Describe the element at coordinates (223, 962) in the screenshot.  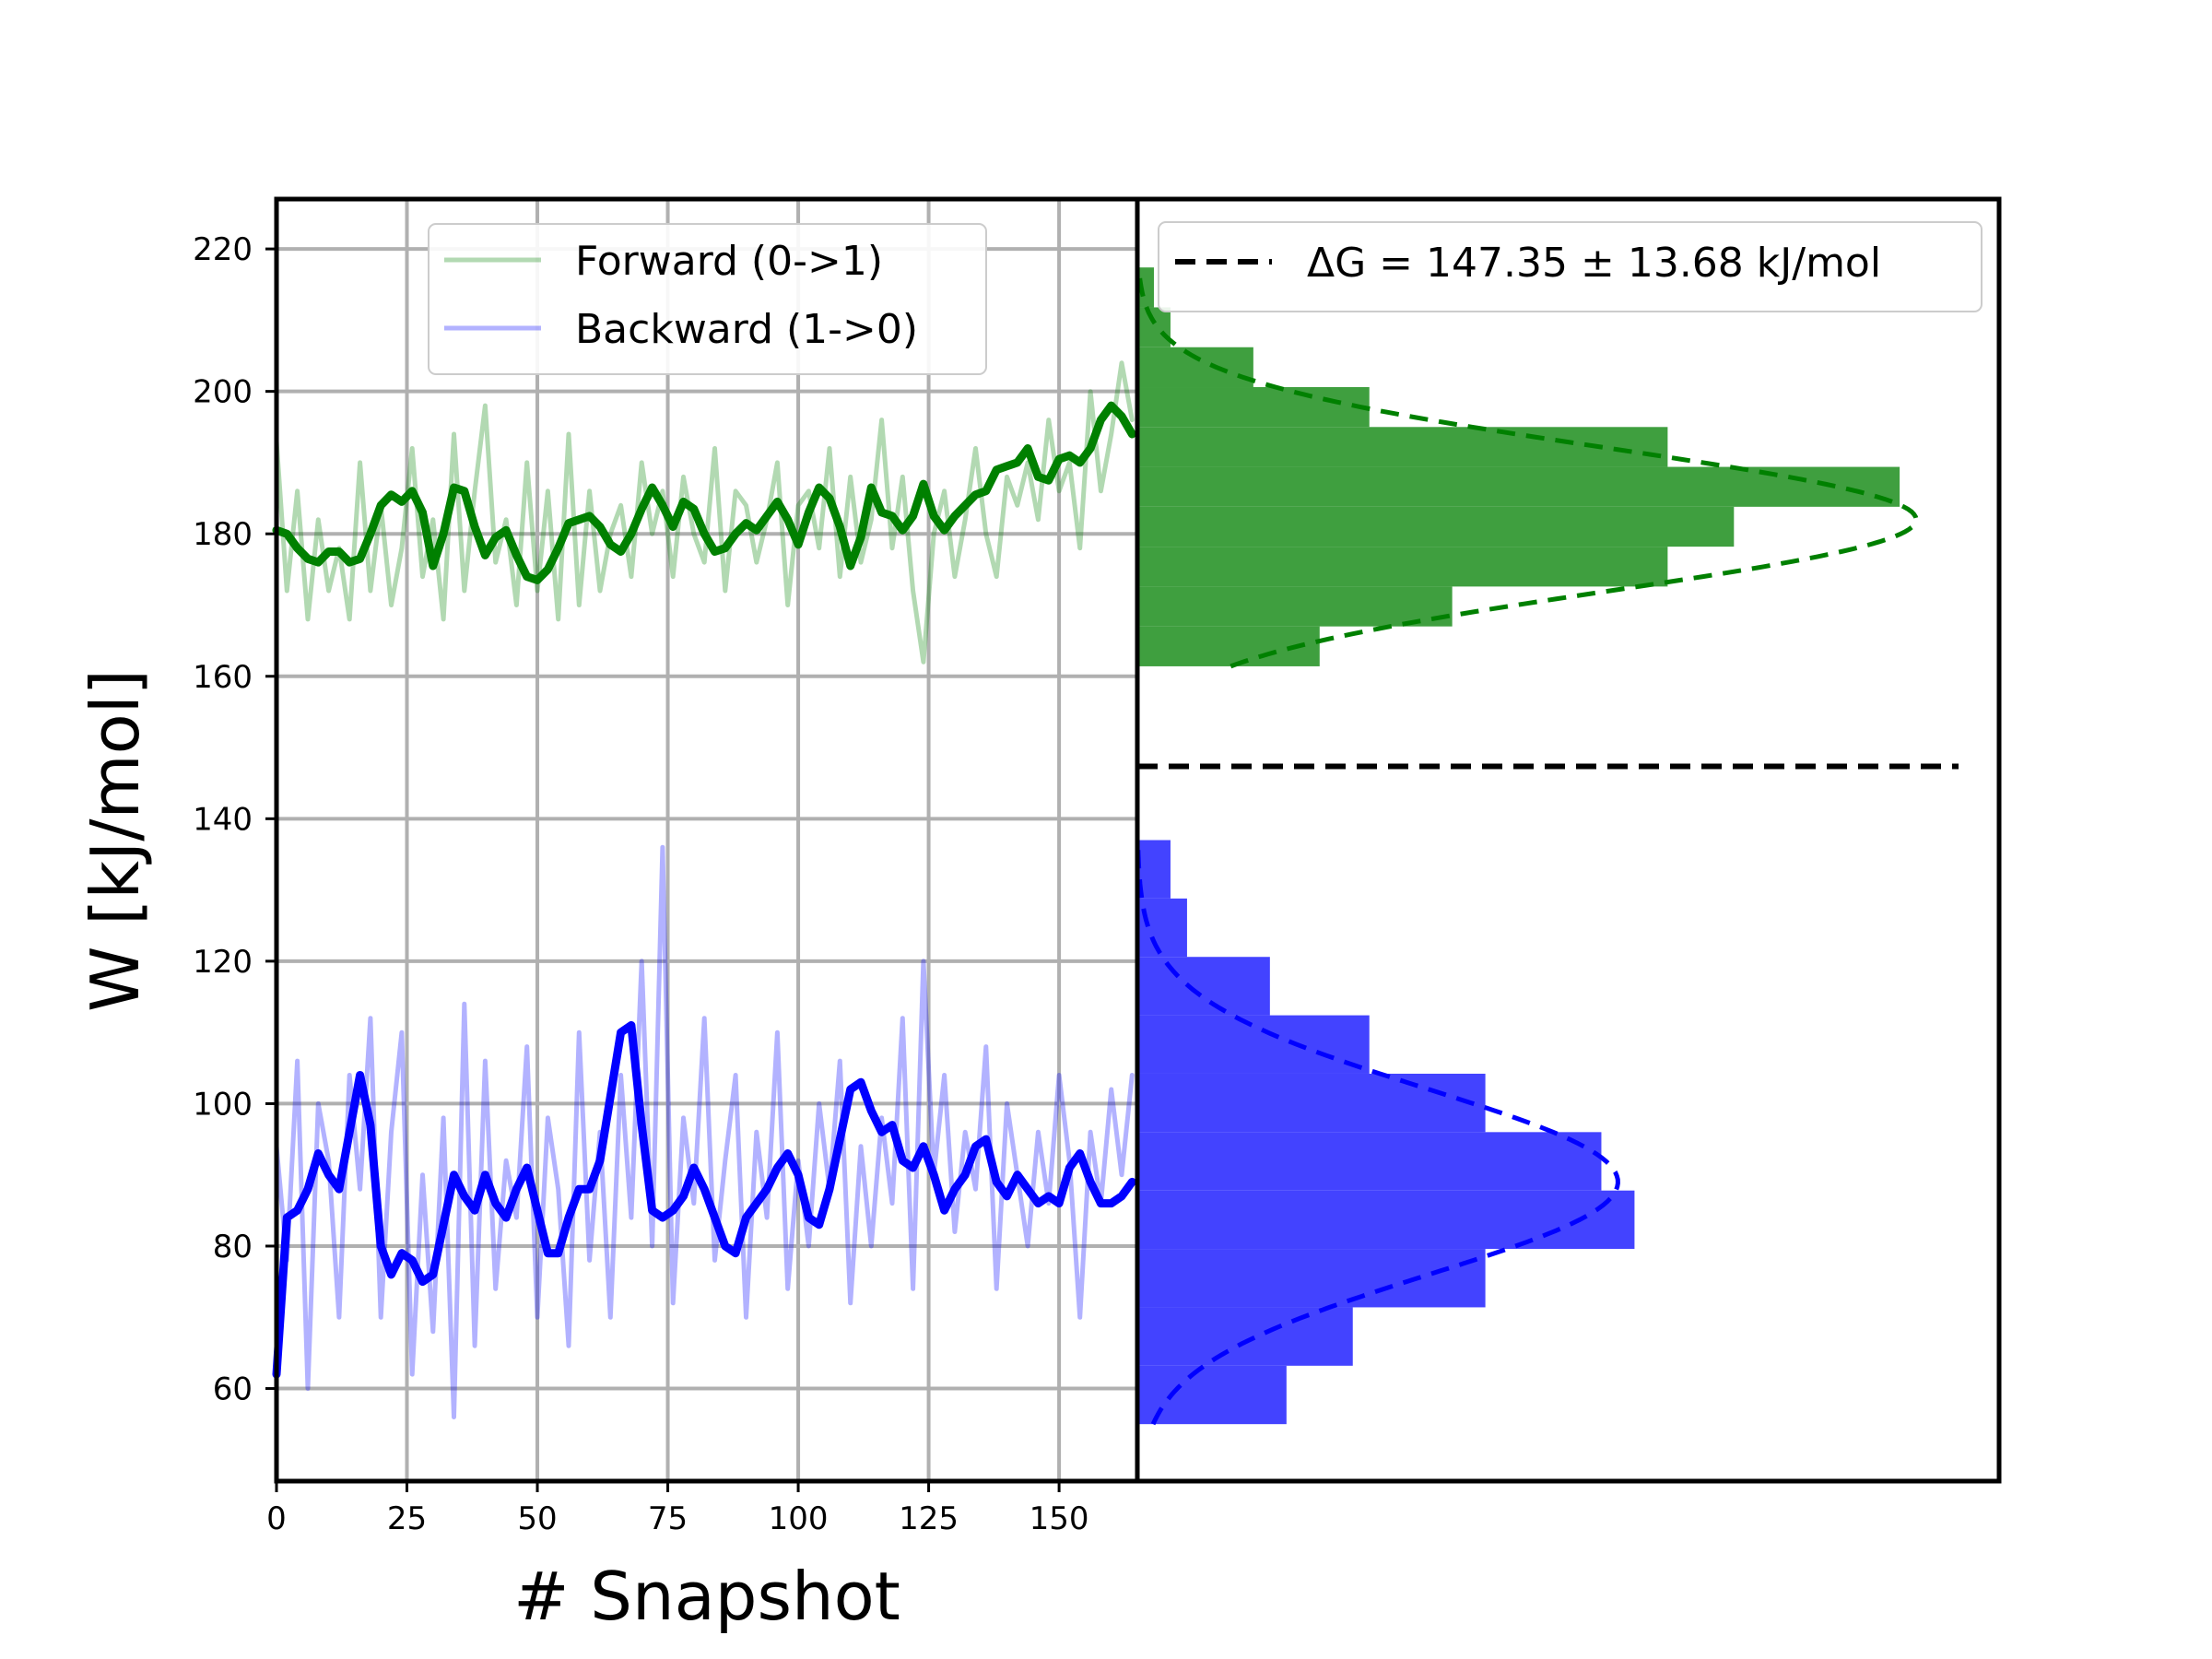
I see `y-tick-label: 120` at that location.